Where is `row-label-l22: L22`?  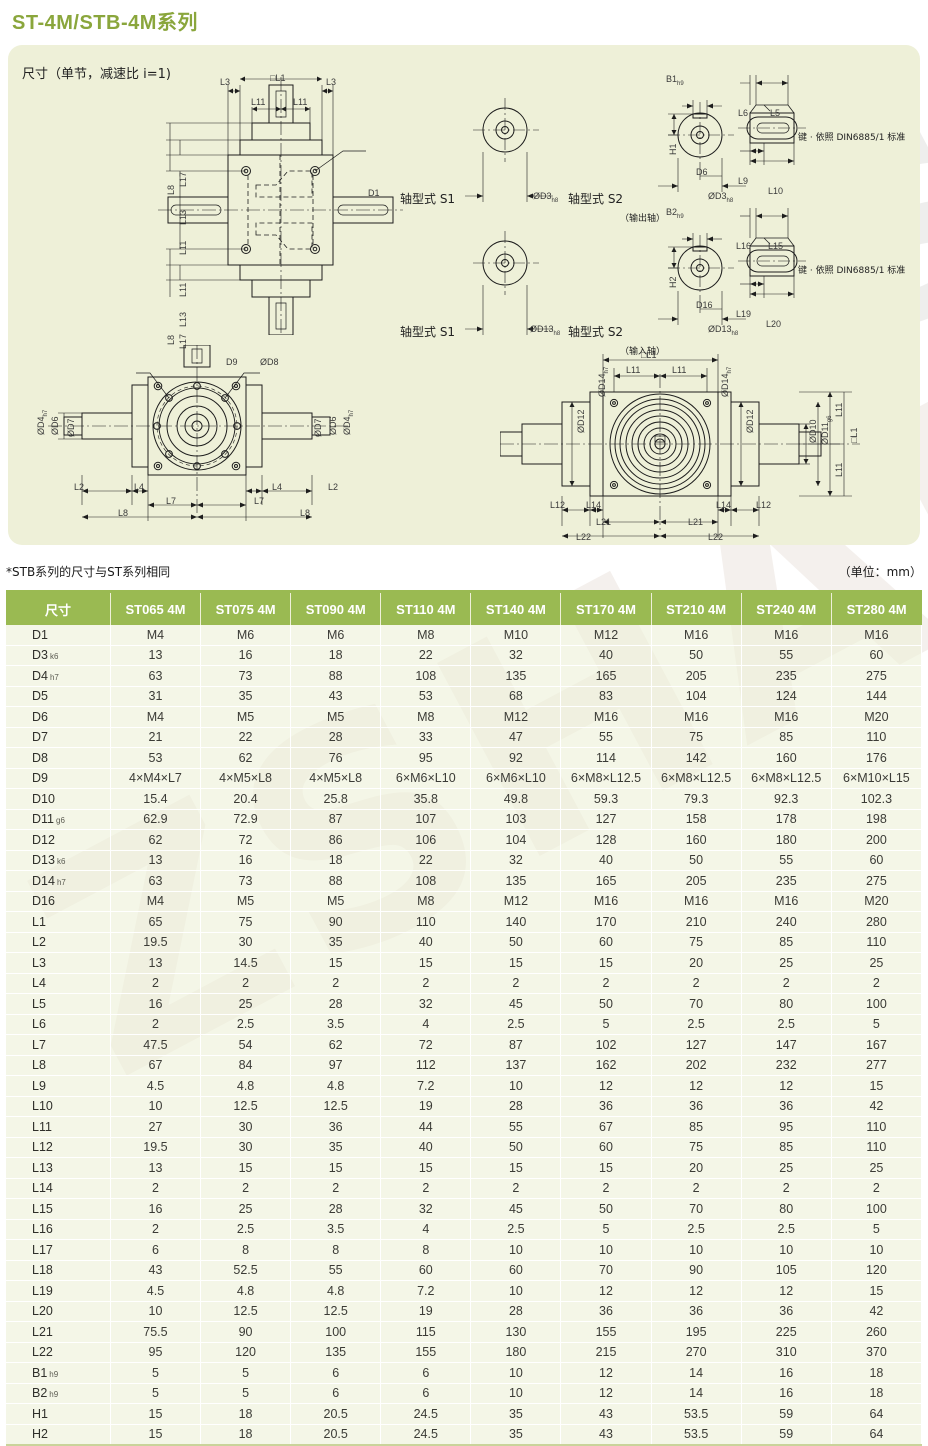 row-label-l22: L22 is located at coordinates (58, 1352).